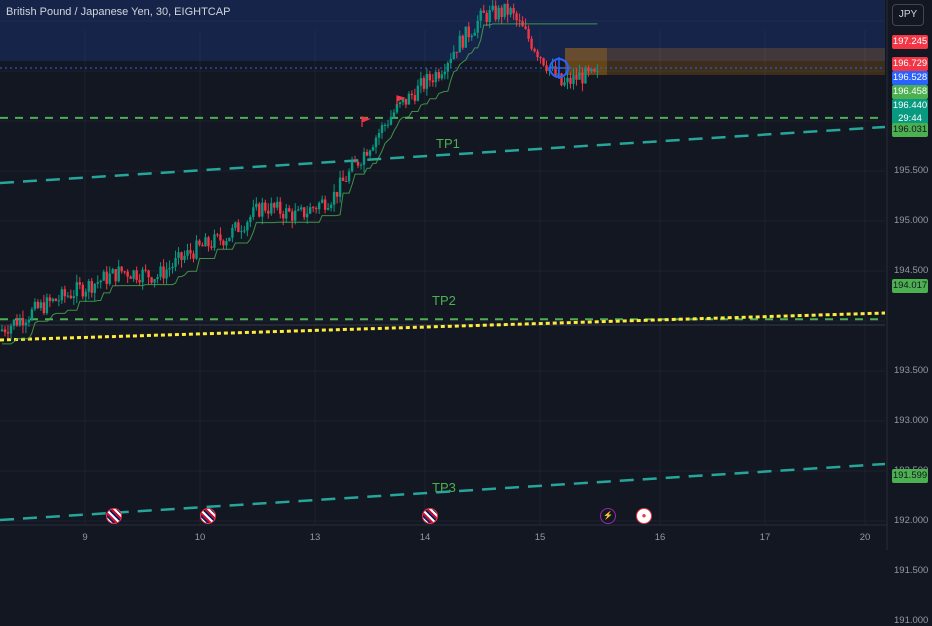 The height and width of the screenshot is (626, 932). Describe the element at coordinates (608, 516) in the screenshot. I see `lightning-event-icon: ⚡` at that location.